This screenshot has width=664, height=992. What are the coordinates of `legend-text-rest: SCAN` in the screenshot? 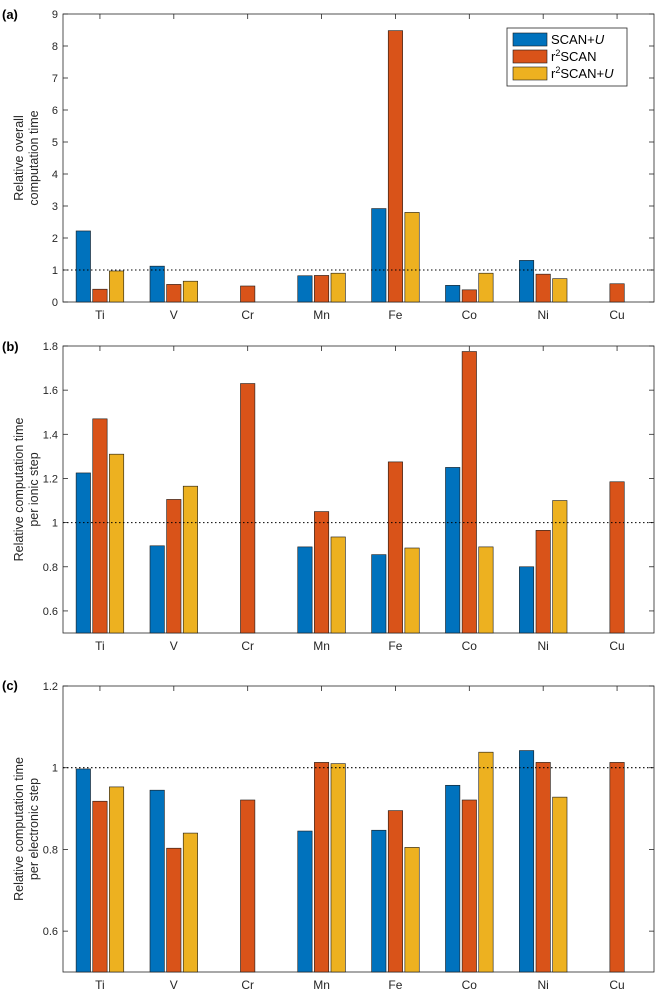 It's located at (578, 56).